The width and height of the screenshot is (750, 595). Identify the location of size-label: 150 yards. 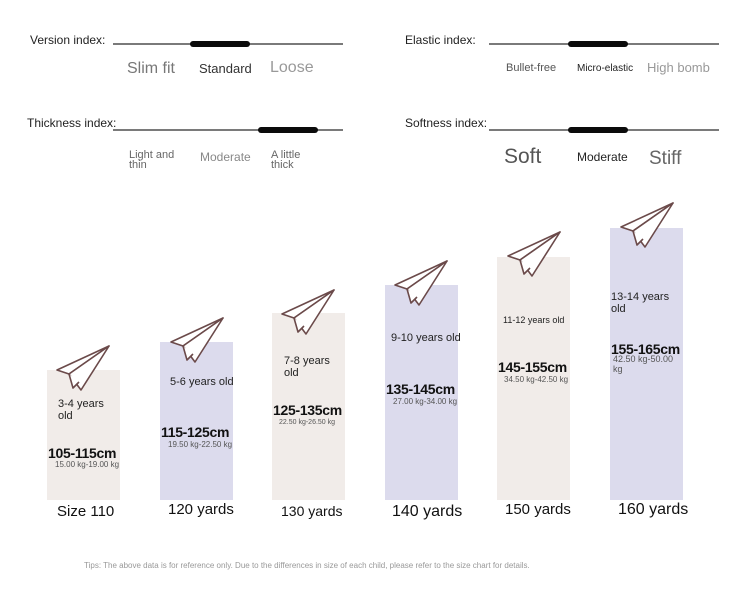
(538, 509).